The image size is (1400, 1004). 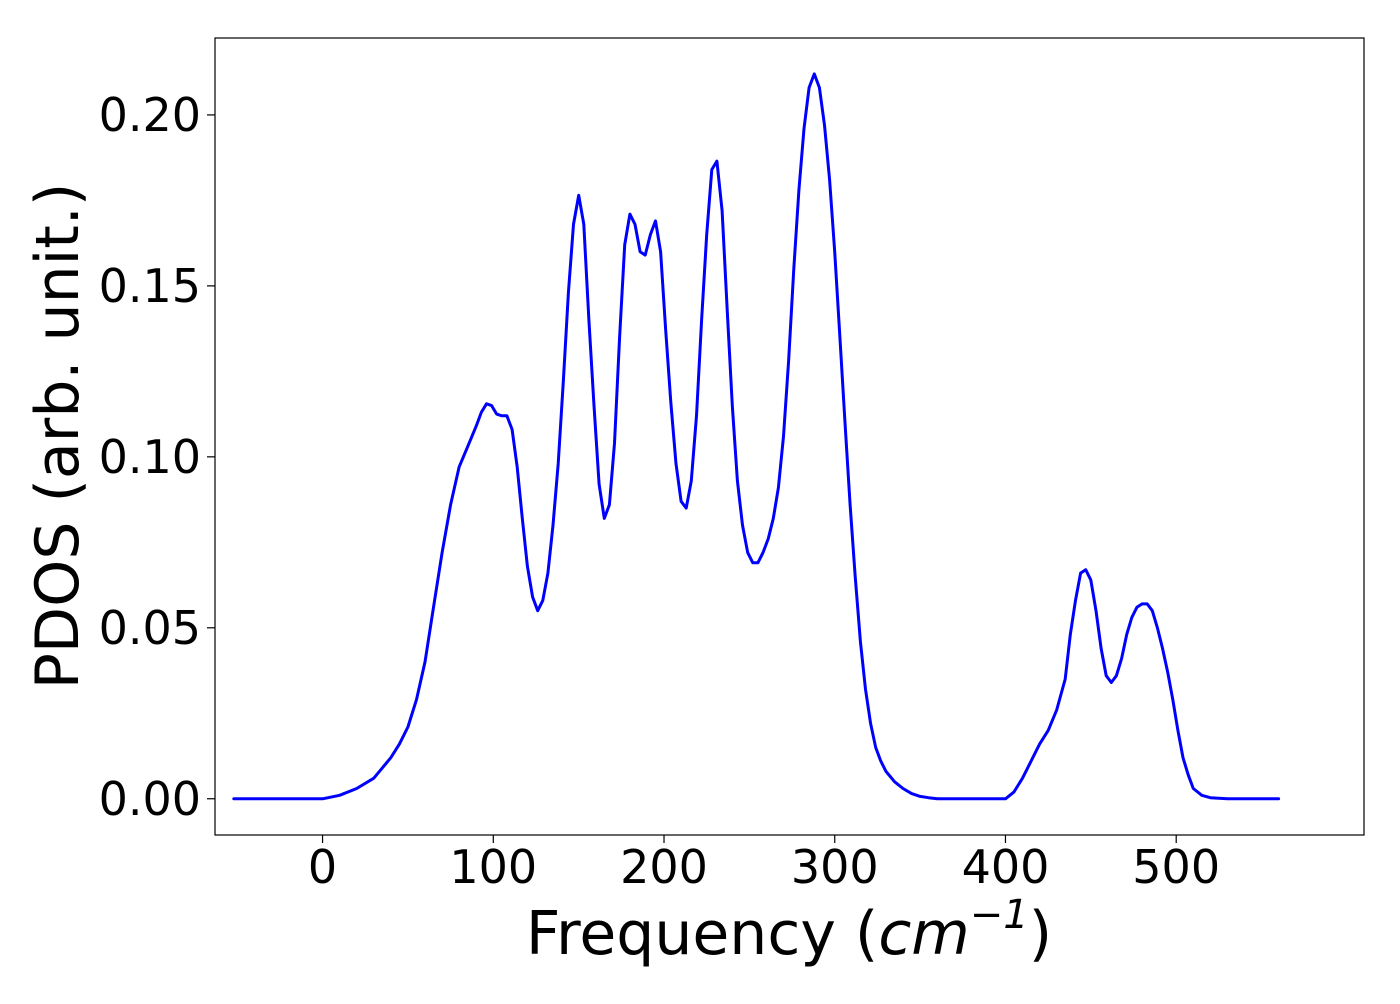 I want to click on x-axis-label: Frequency (cm−1), so click(x=789, y=930).